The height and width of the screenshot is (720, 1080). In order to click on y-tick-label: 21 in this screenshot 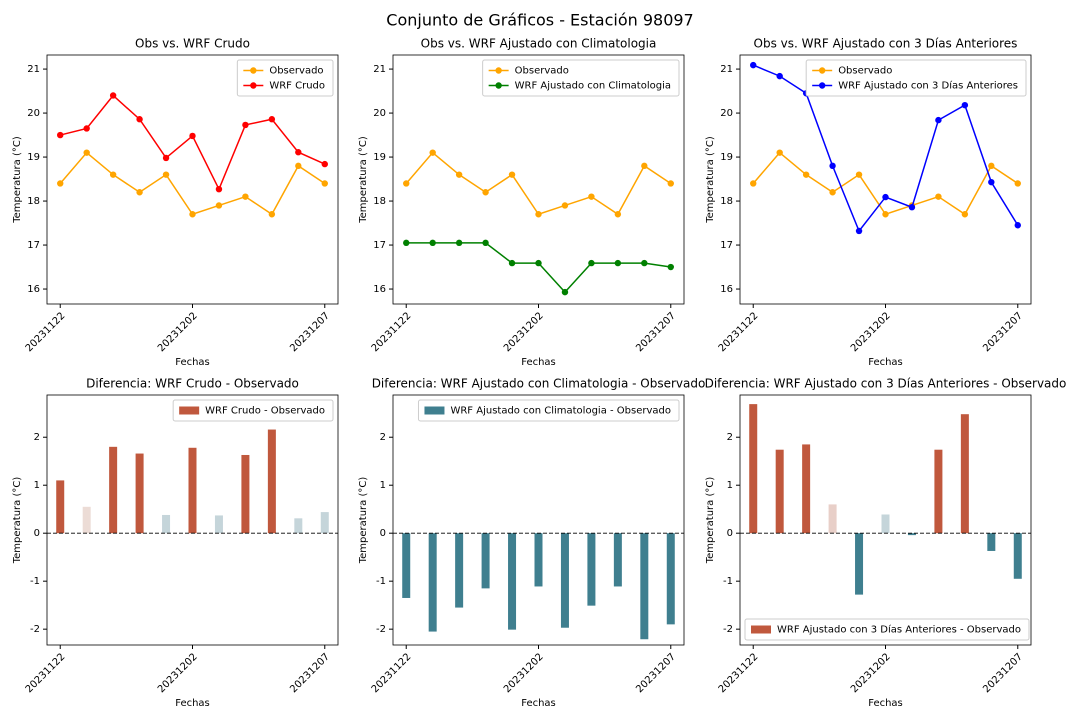, I will do `click(33, 69)`.